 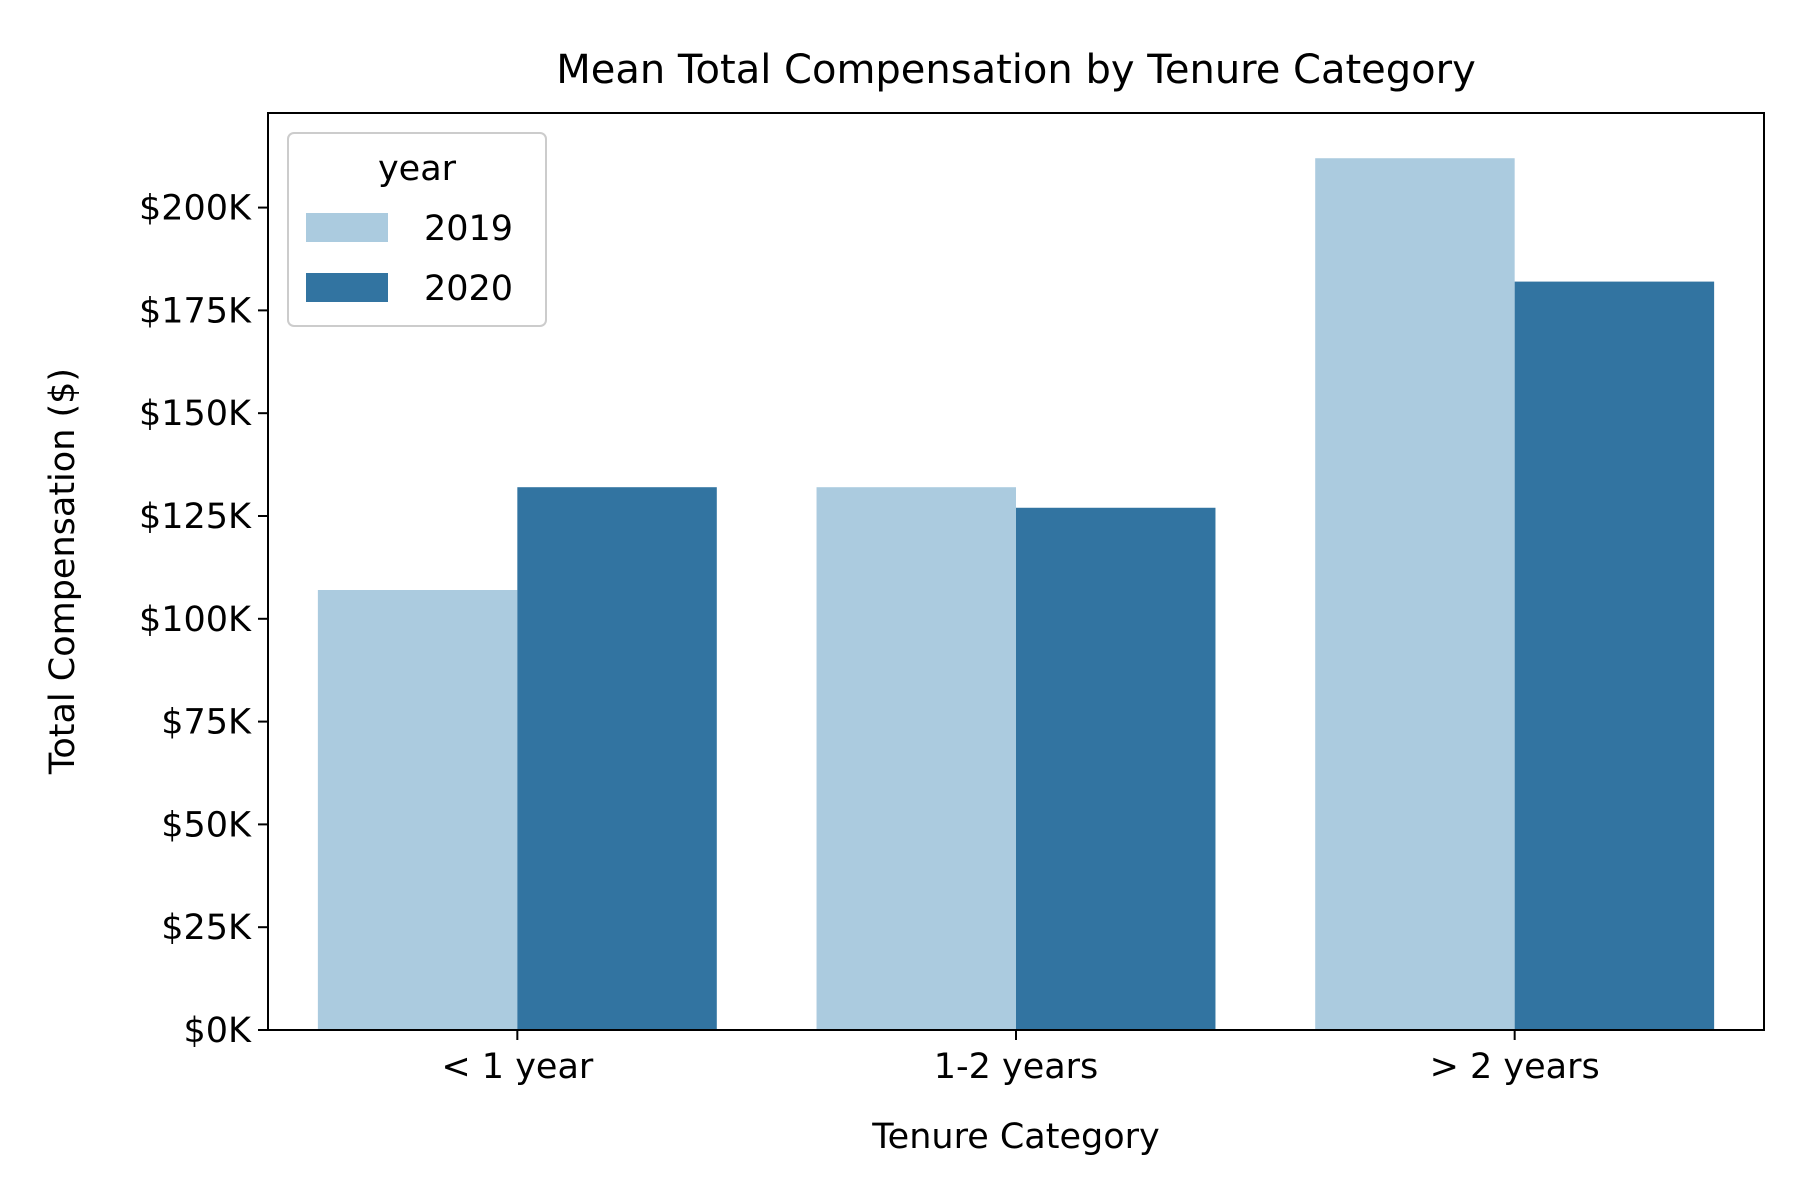 I want to click on bar-2019-1-2-years, so click(x=916, y=758).